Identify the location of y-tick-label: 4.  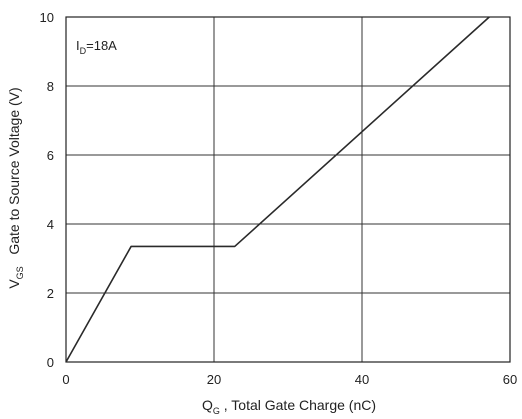
(50, 224).